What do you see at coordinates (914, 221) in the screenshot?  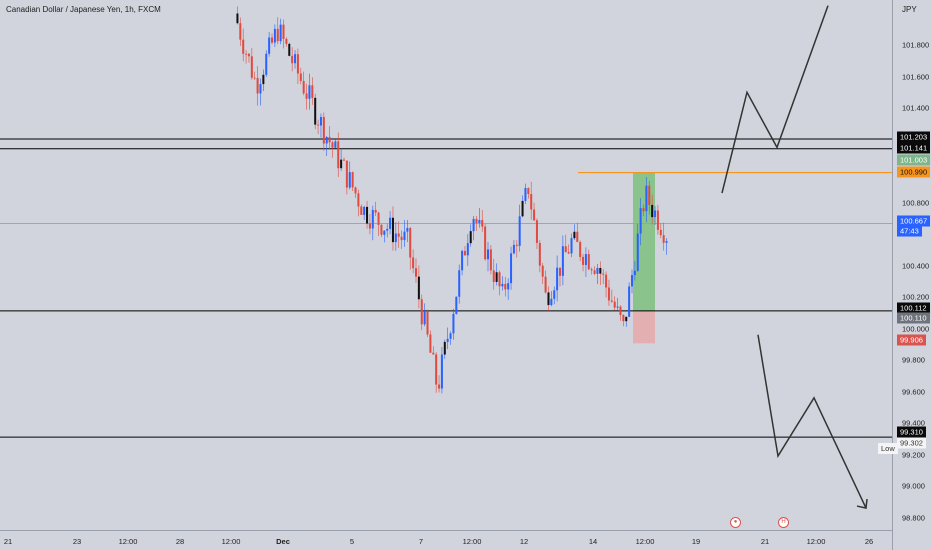 I see `price-tag: 100.667` at bounding box center [914, 221].